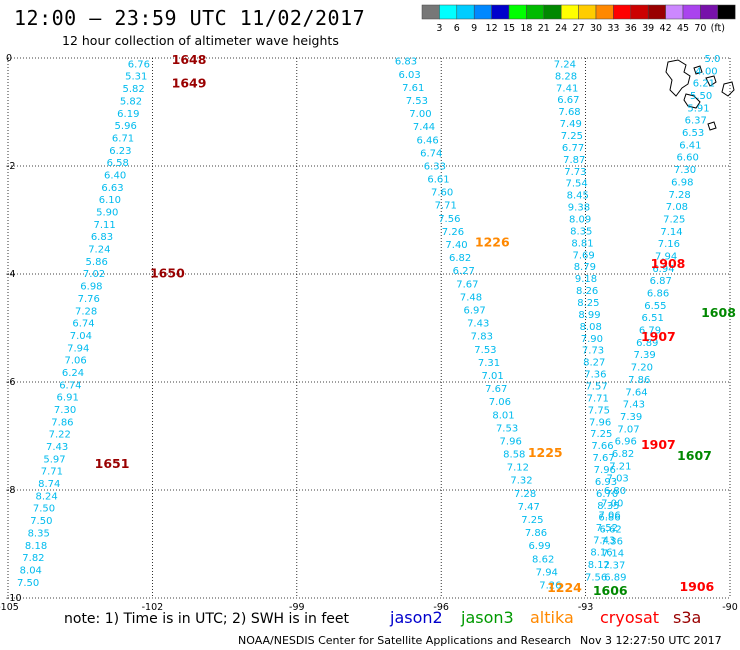  I want to click on swh-value: 7.52, so click(607, 528).